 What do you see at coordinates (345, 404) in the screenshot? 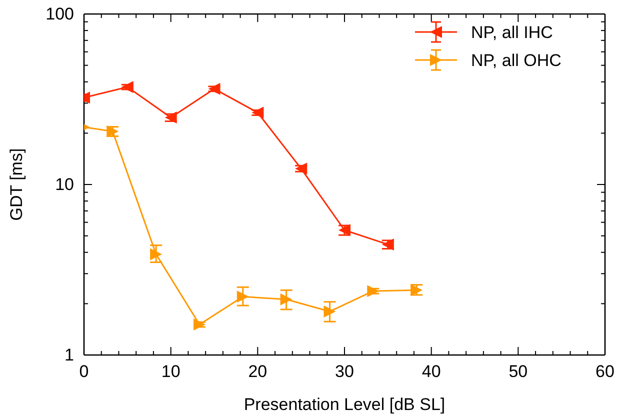
I see `x-axis-title: Presentation Level [dB SL]` at bounding box center [345, 404].